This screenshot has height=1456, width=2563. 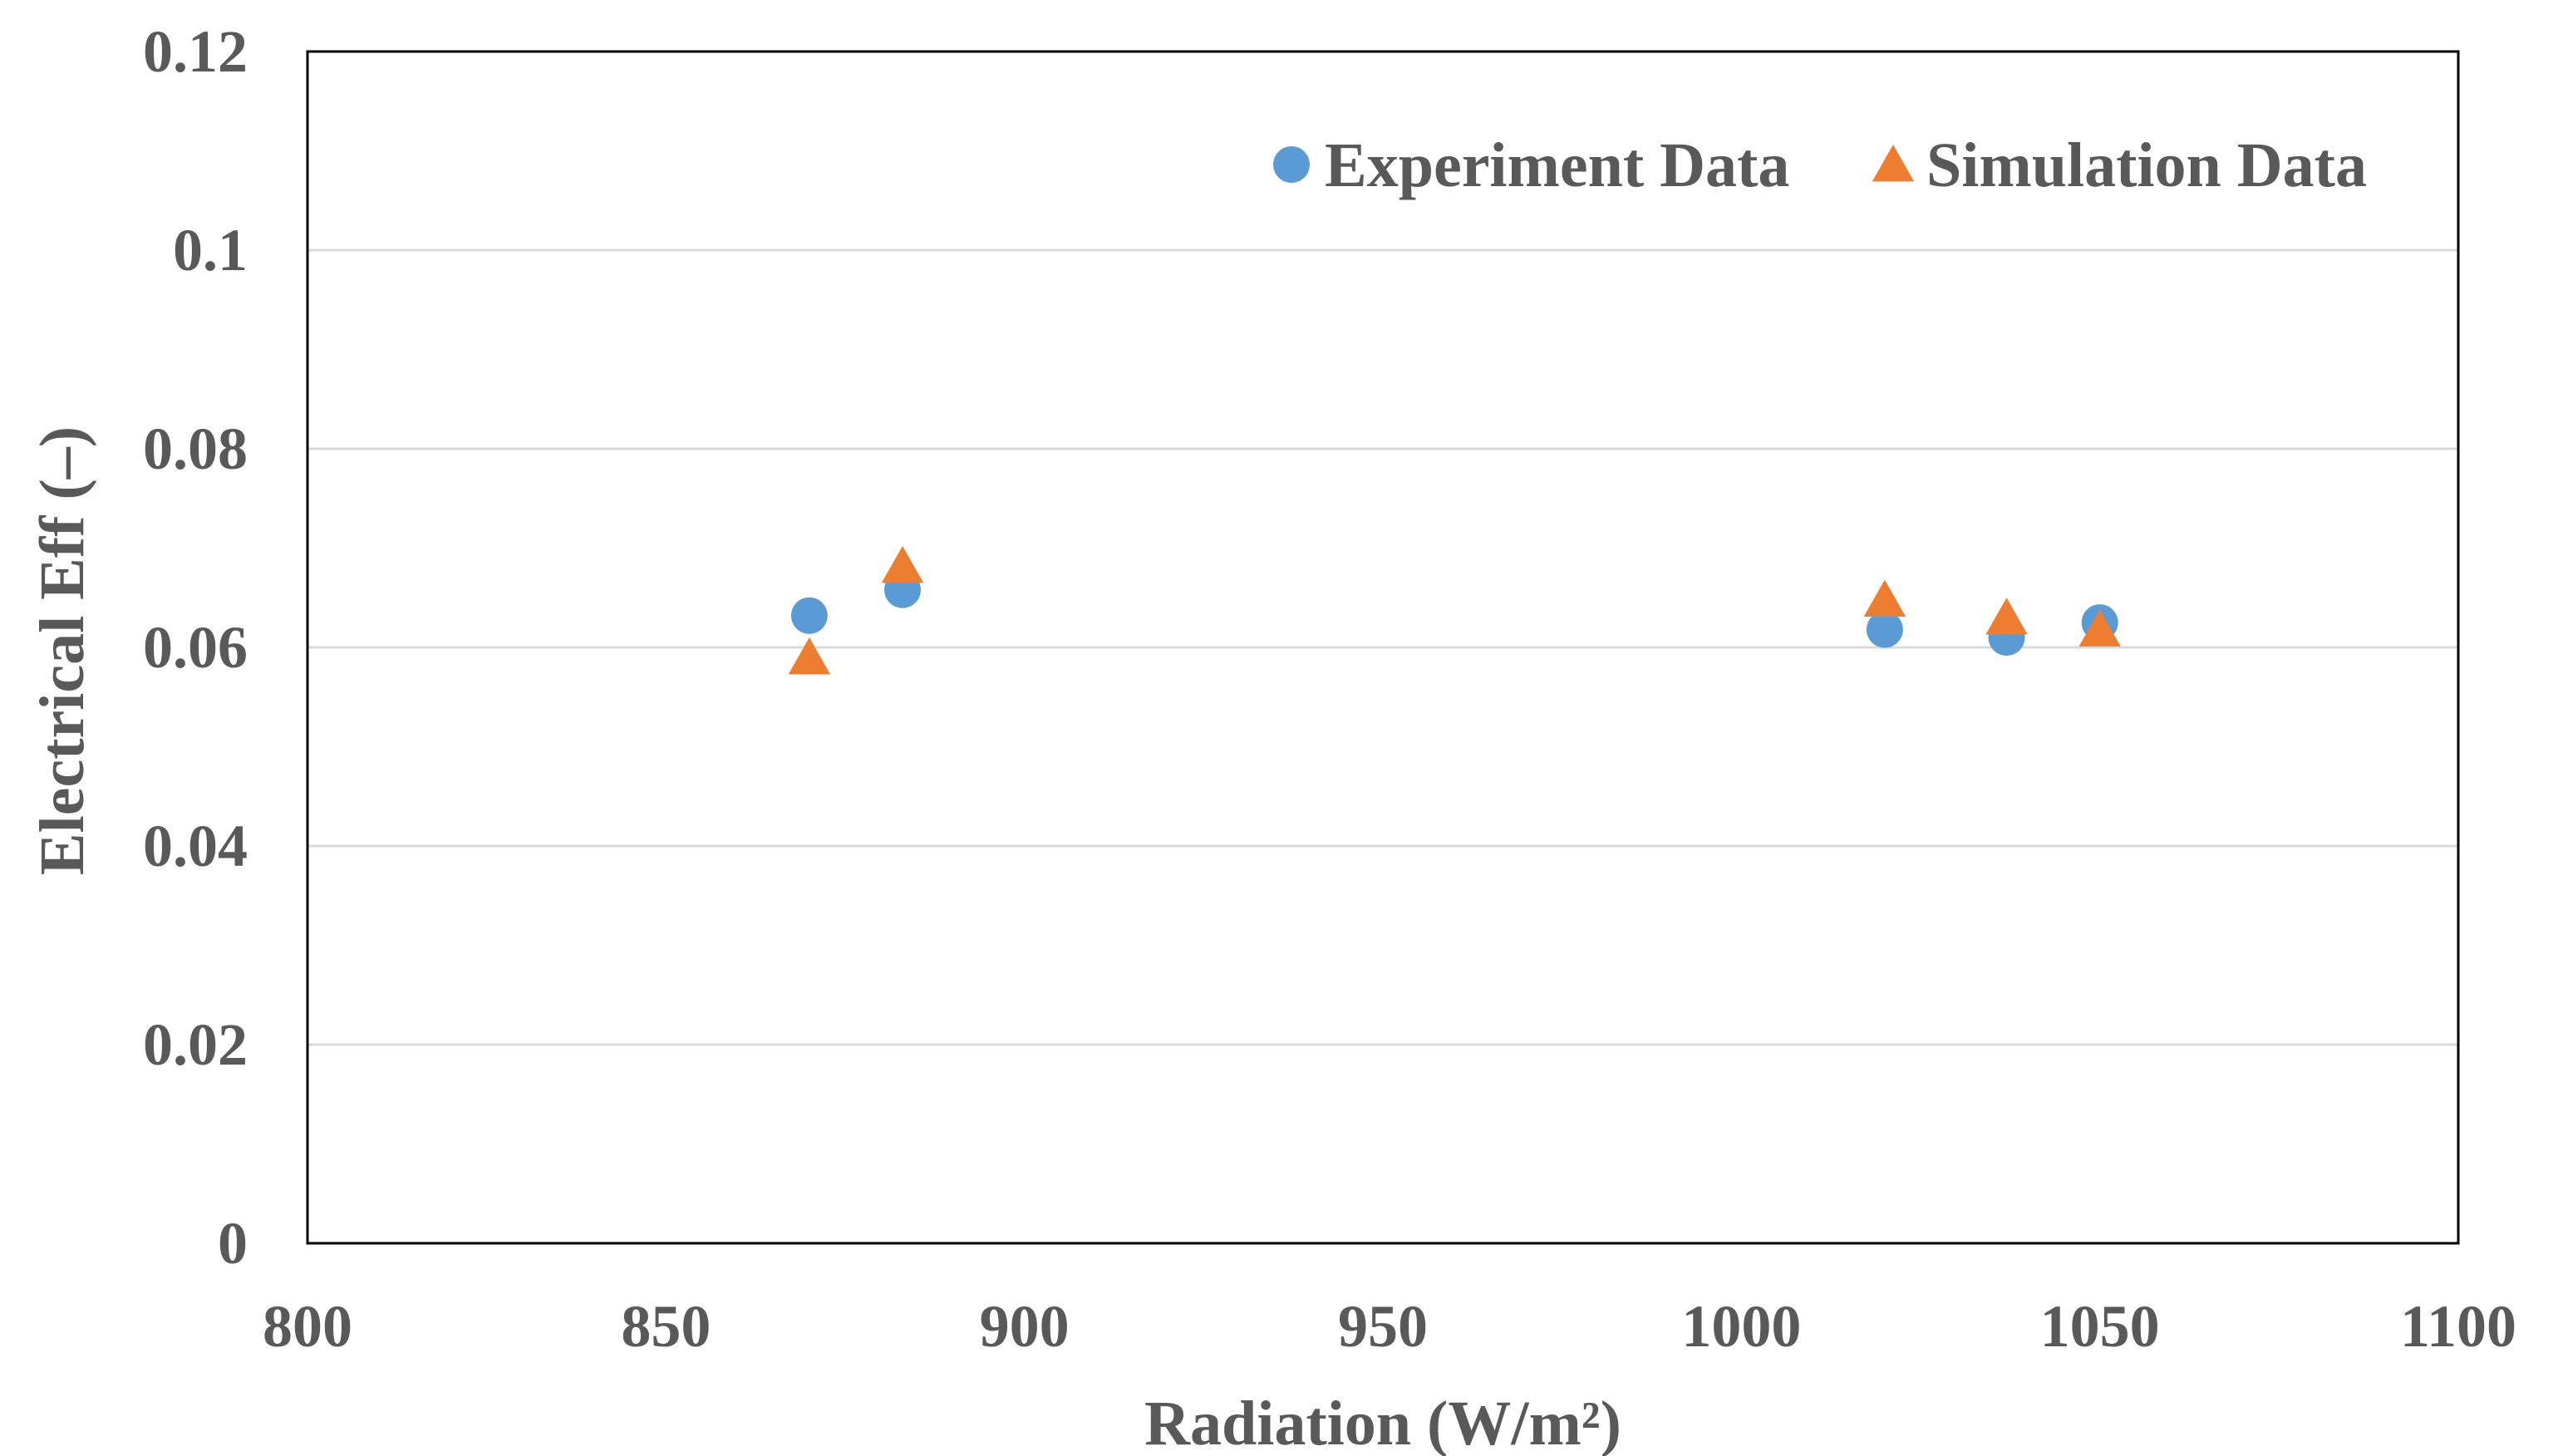 What do you see at coordinates (1557, 165) in the screenshot?
I see `legend-label-experiment-data: Experiment Data` at bounding box center [1557, 165].